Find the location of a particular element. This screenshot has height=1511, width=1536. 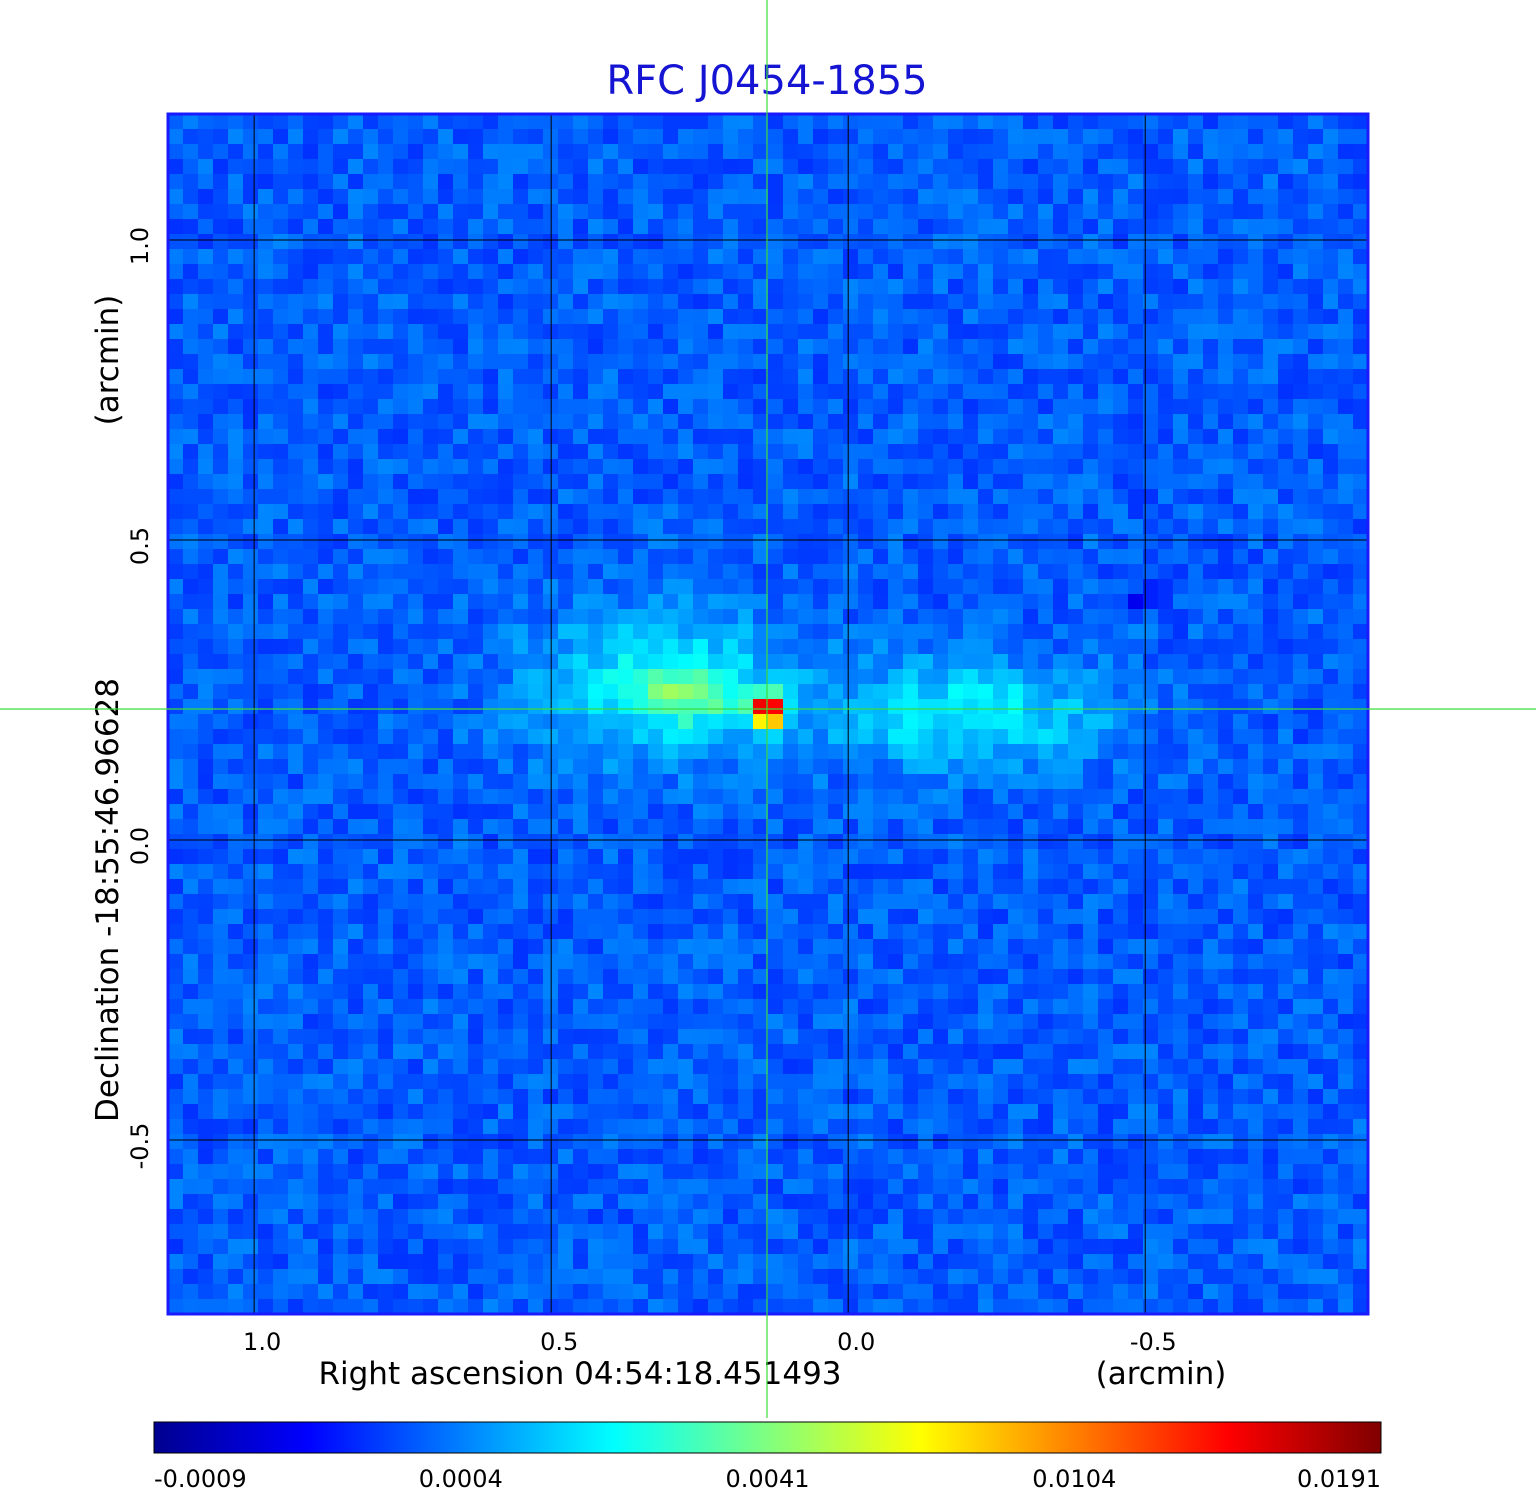

x-tick-labels: 1.0 0.5 0.0 -0.5 is located at coordinates (710, 1342).